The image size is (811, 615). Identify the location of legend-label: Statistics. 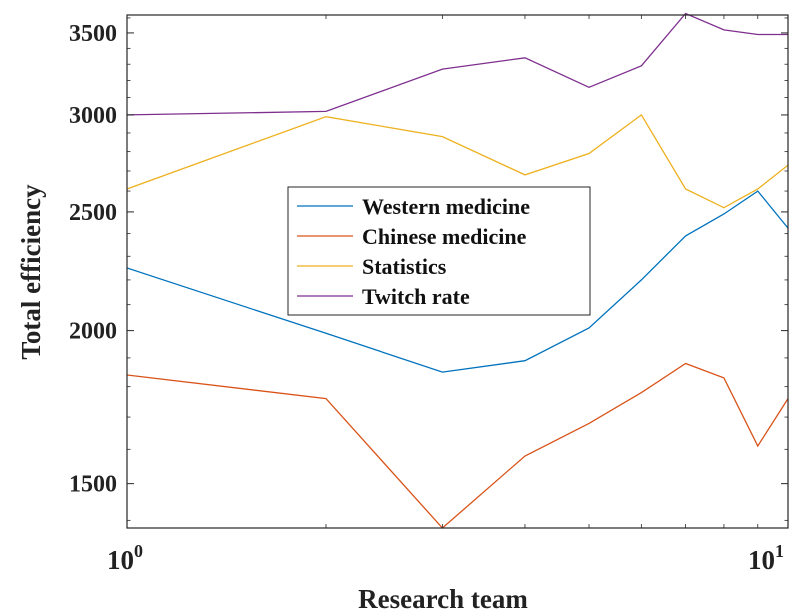
(404, 266).